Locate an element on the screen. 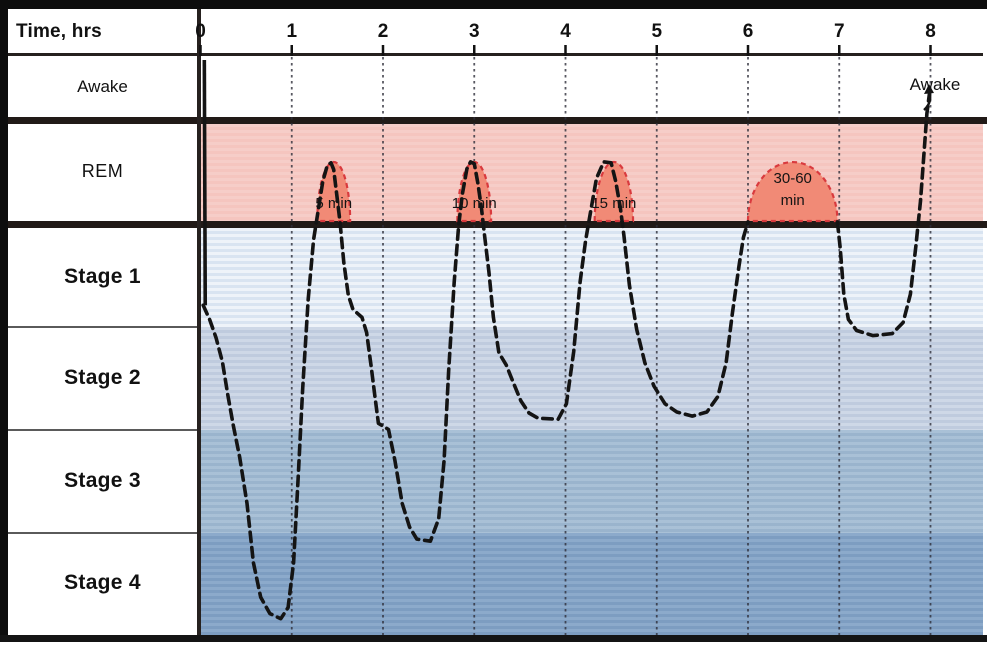 Image resolution: width=1003 pixels, height=671 pixels. frame-bottom is located at coordinates (493, 638).